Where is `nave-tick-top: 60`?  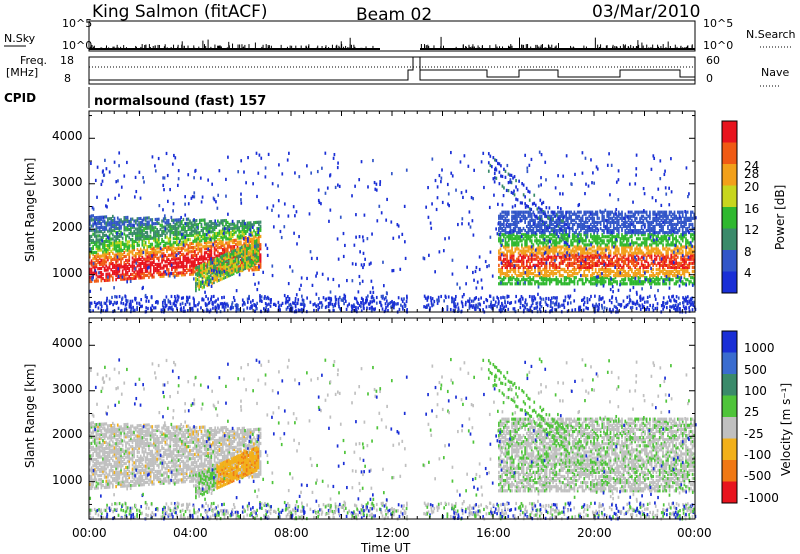 nave-tick-top: 60 is located at coordinates (713, 60).